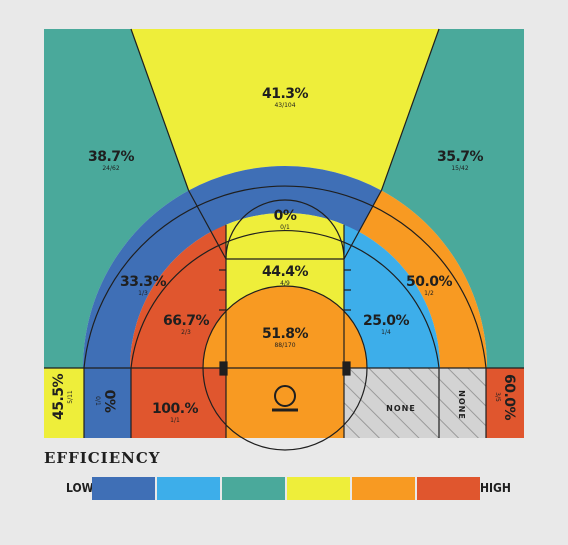 Image resolution: width=568 pixels, height=545 pixels. Describe the element at coordinates (143, 293) in the screenshot. I see `zone-made-attempts: 1/3` at that location.